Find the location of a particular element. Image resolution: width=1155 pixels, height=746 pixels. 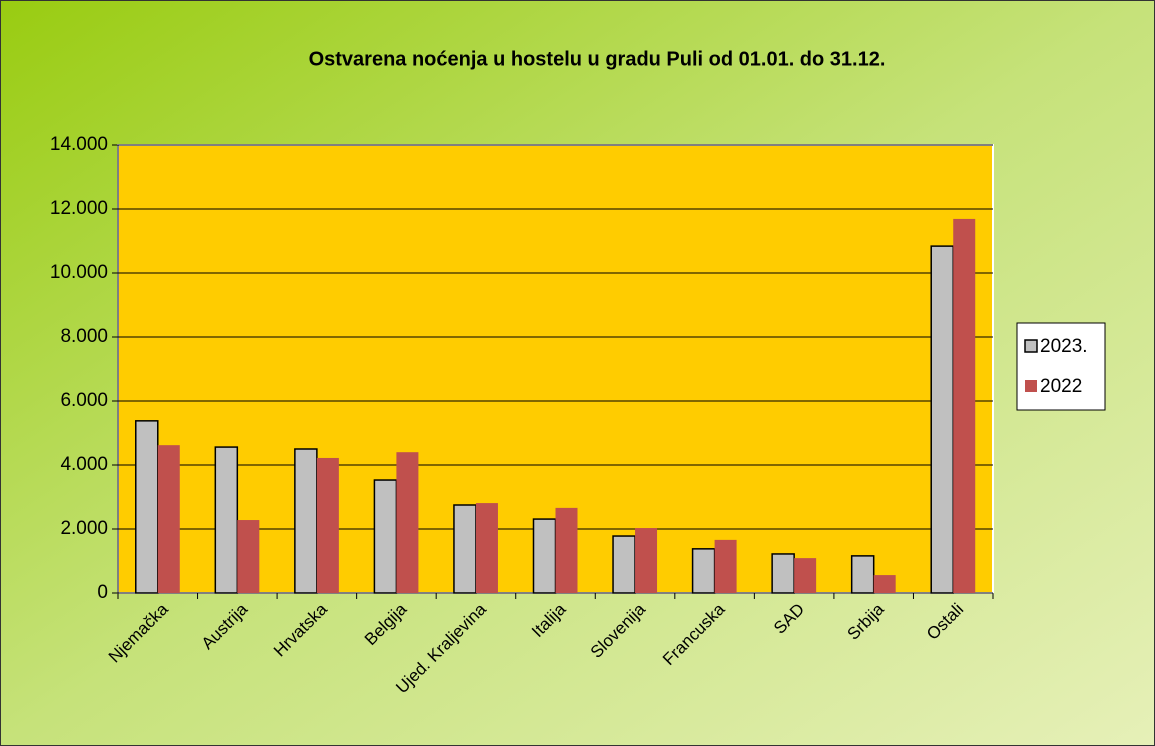

y-tick-label: 4.000 is located at coordinates (84, 464).